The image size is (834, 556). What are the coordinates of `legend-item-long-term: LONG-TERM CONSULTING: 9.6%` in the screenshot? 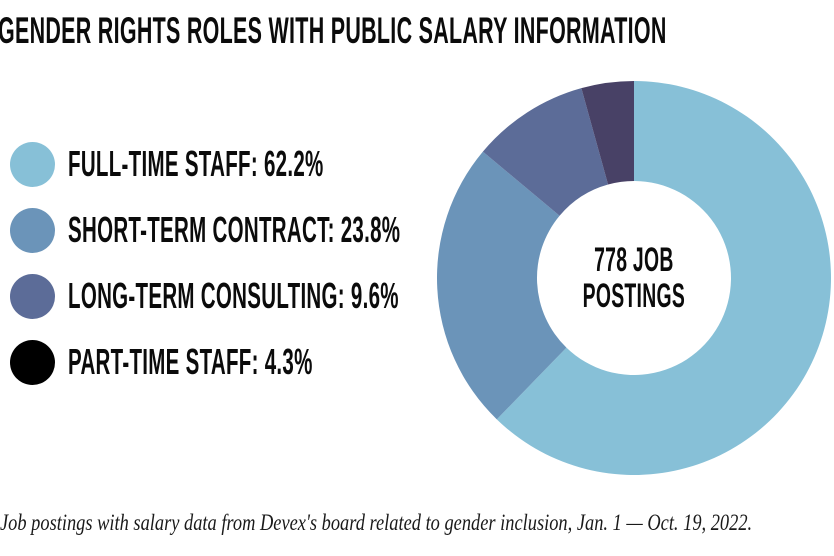 It's located at (330, 296).